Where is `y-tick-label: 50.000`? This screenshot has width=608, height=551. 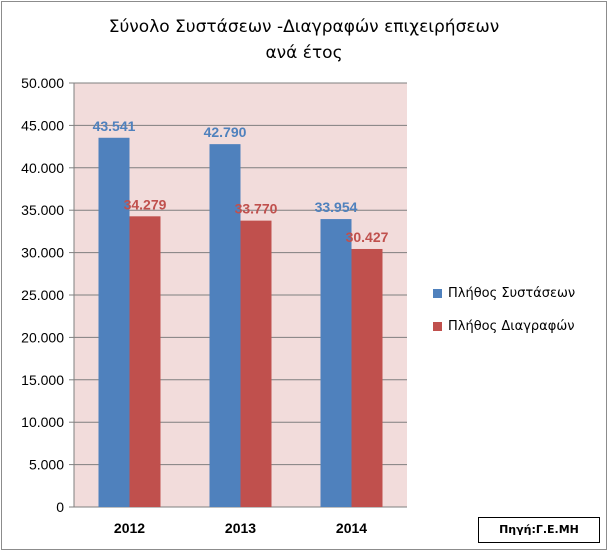
y-tick-label: 50.000 is located at coordinates (42, 83).